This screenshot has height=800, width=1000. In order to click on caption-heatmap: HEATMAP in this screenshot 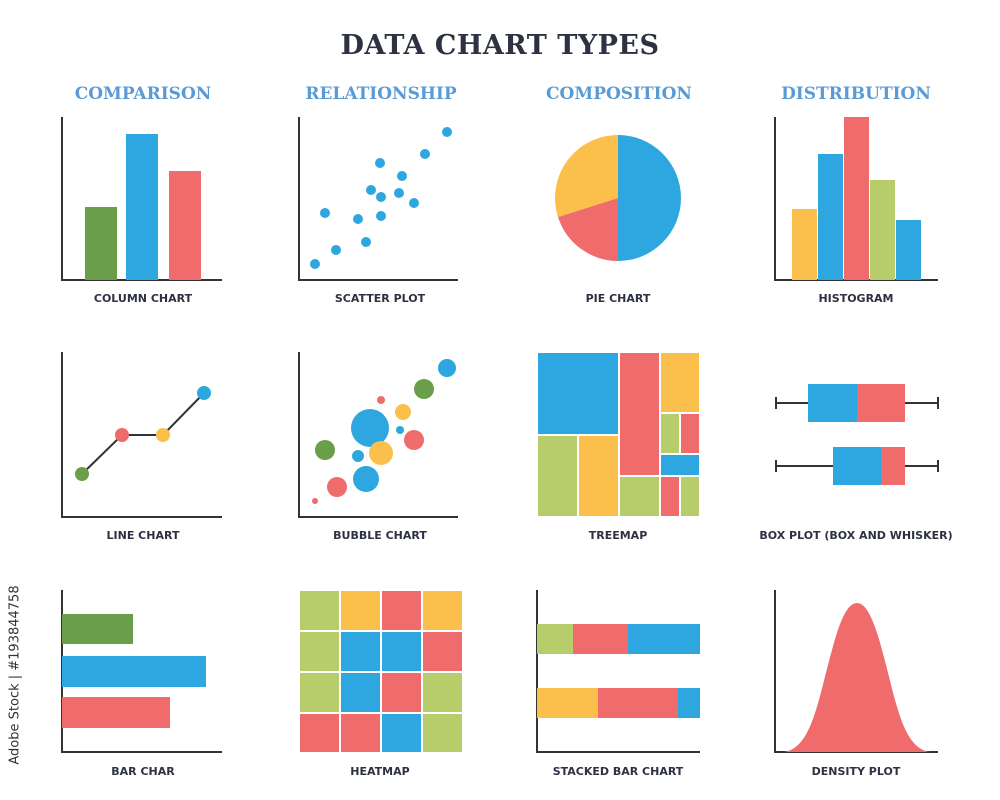, I will do `click(380, 771)`.